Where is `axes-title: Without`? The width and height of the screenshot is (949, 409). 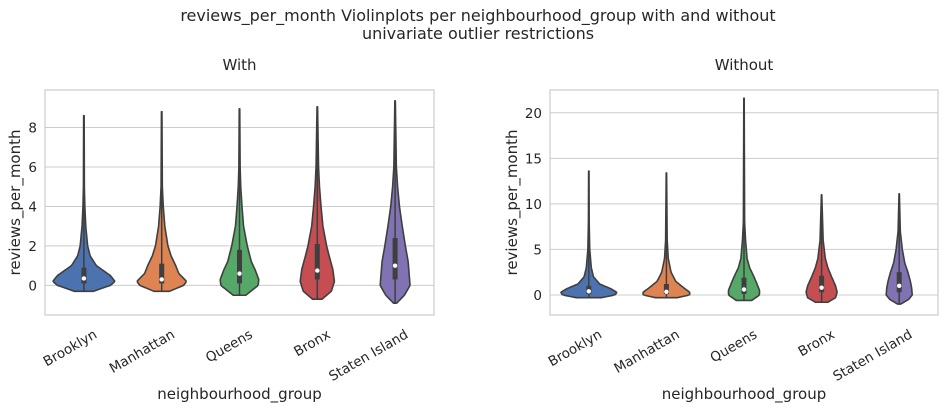 axes-title: Without is located at coordinates (744, 65).